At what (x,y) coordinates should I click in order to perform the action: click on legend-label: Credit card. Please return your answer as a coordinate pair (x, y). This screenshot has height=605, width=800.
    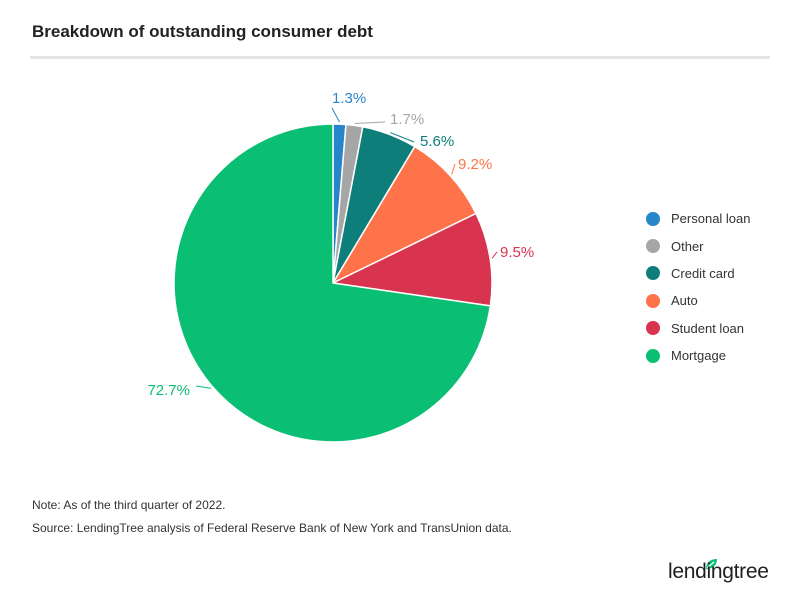
    Looking at the image, I should click on (703, 273).